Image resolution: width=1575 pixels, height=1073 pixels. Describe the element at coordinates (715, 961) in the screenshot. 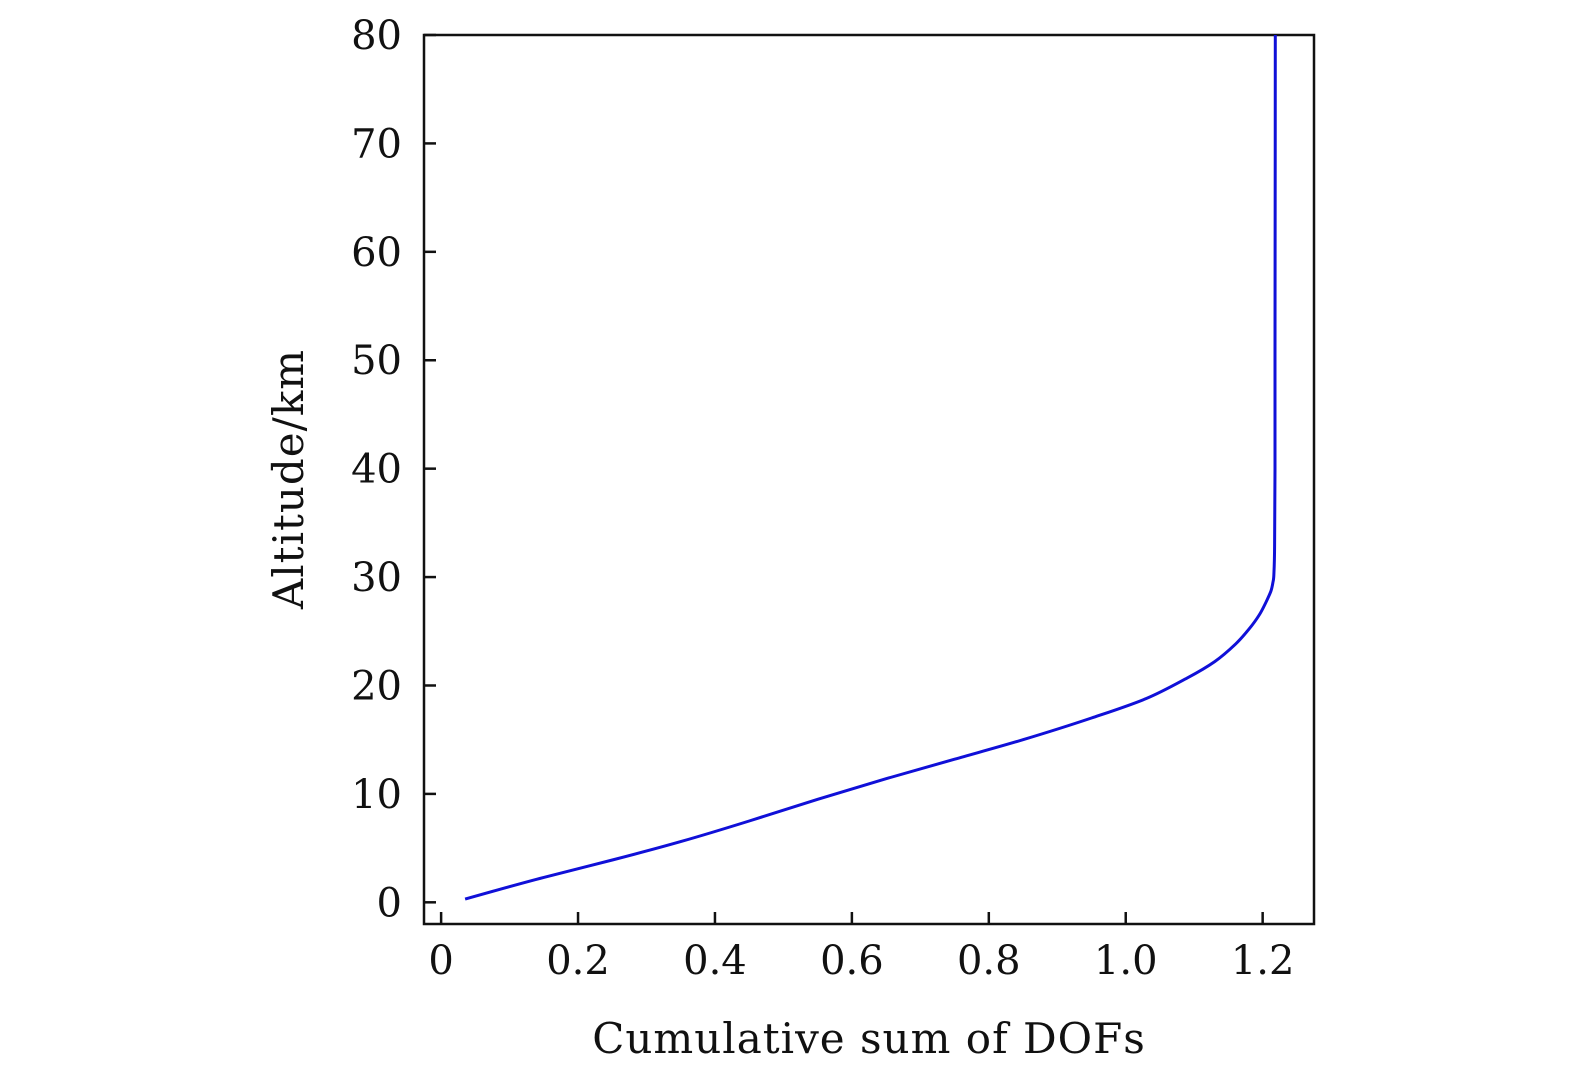

I see `x-tick-label: 0.4` at that location.